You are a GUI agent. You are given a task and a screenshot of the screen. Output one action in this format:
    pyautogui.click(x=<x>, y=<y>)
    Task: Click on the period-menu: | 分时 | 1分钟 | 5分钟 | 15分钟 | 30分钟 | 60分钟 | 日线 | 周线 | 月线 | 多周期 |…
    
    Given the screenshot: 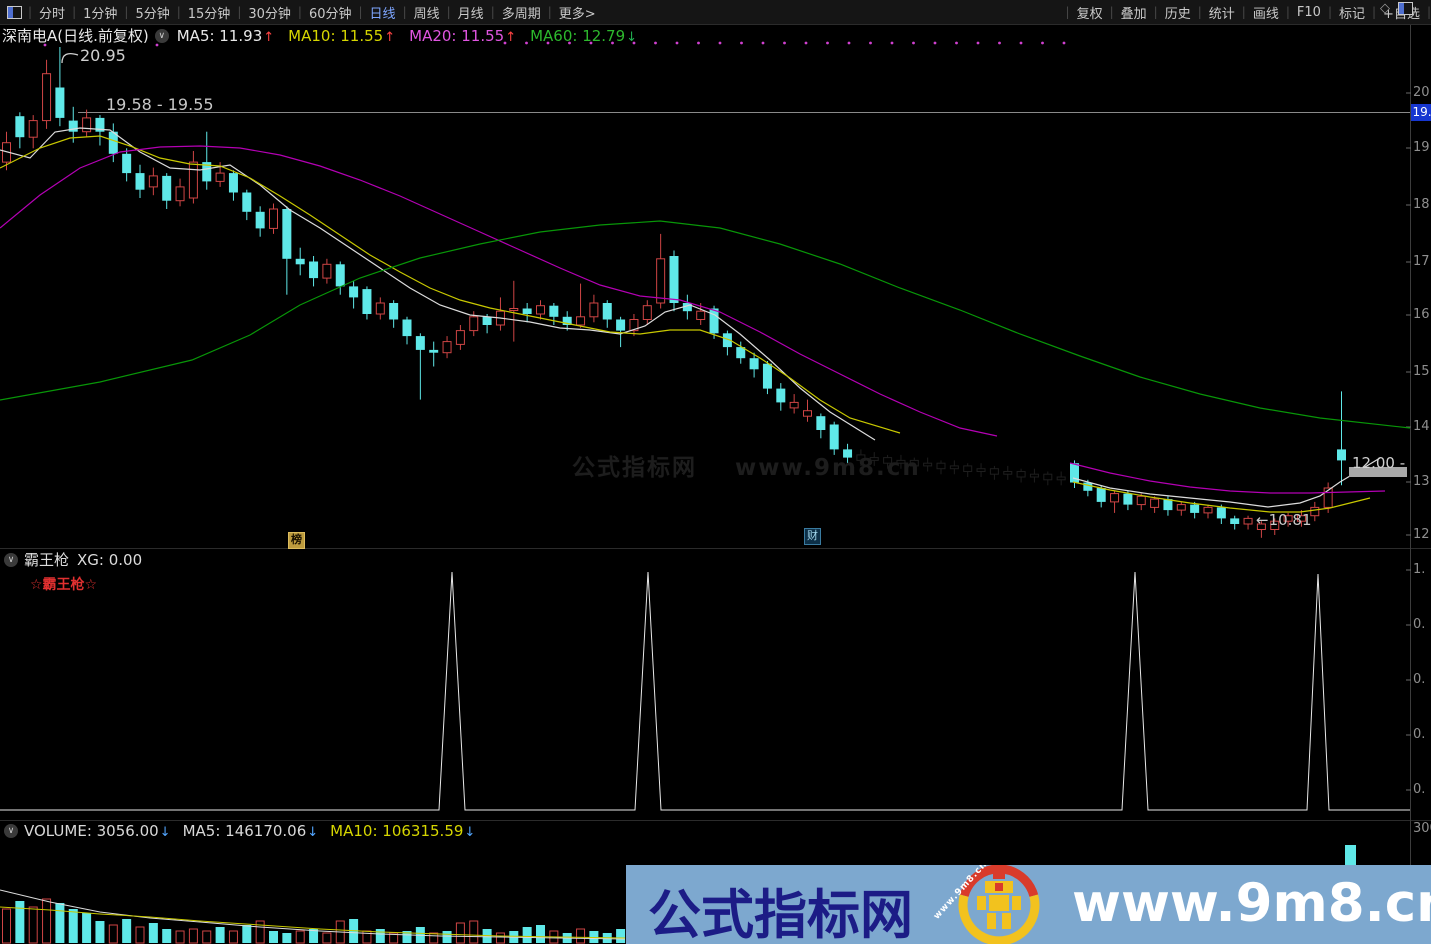 What is the action you would take?
    pyautogui.click(x=301, y=12)
    